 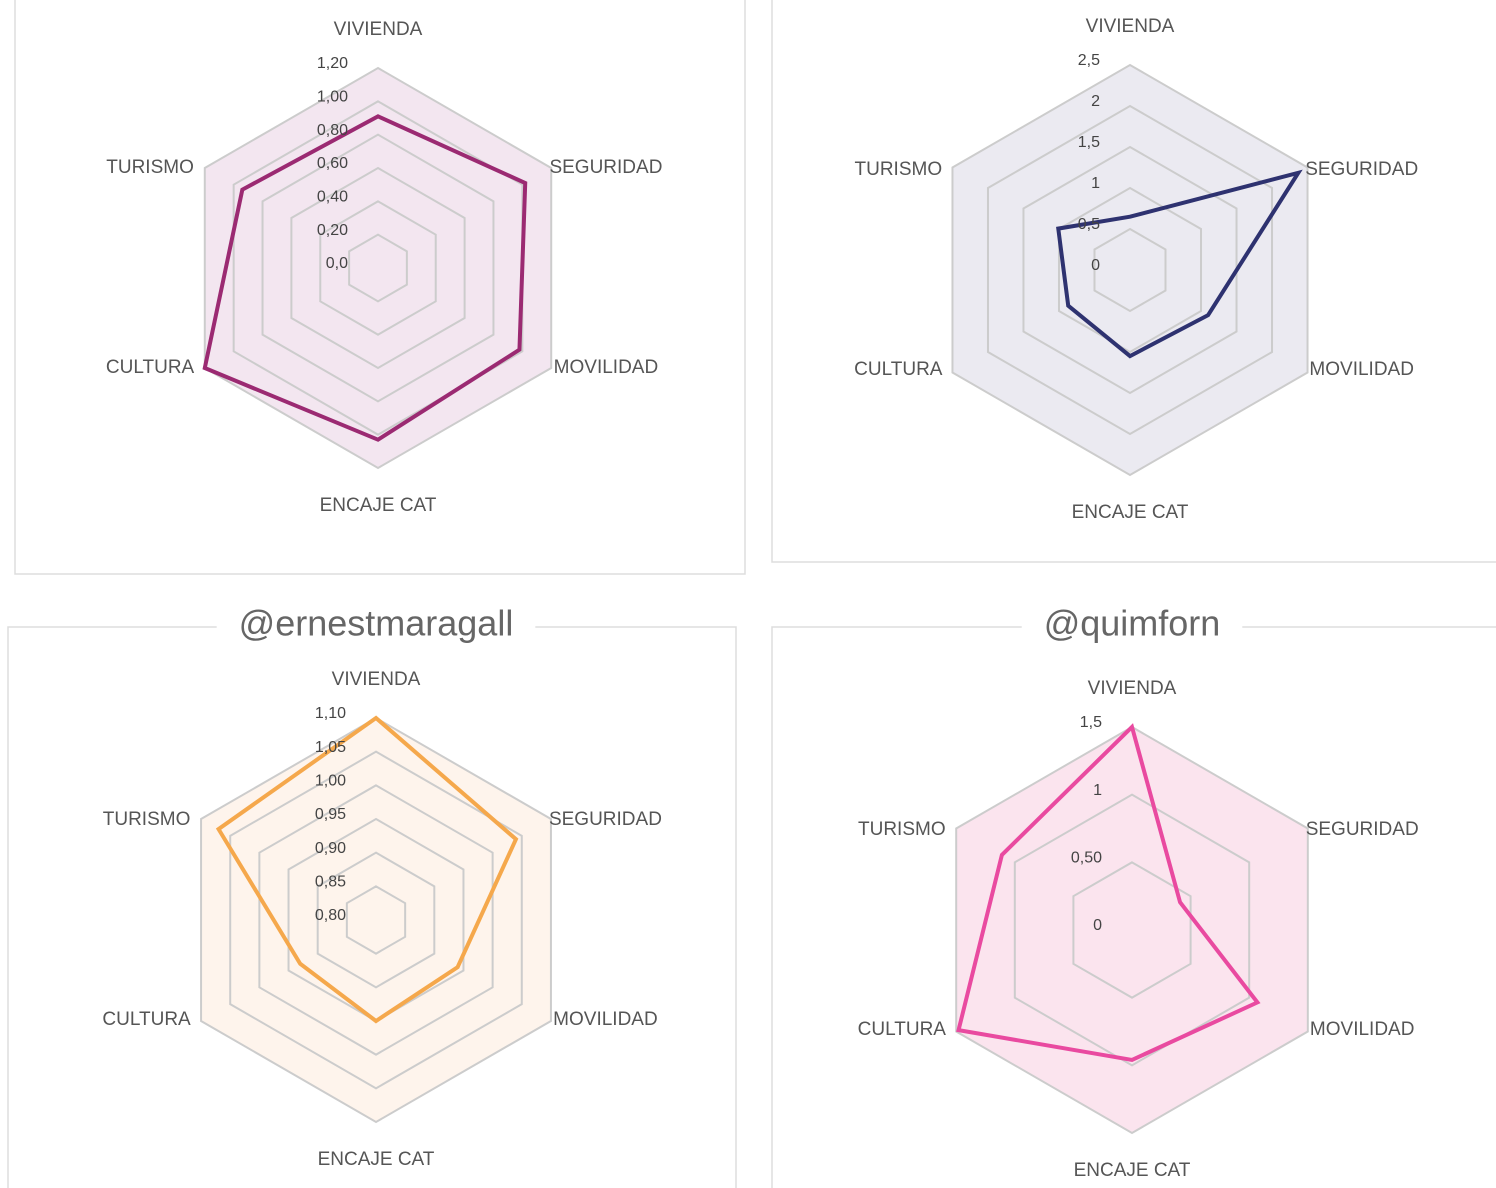 What do you see at coordinates (1132, 623) in the screenshot?
I see `chart-title: @quimforn` at bounding box center [1132, 623].